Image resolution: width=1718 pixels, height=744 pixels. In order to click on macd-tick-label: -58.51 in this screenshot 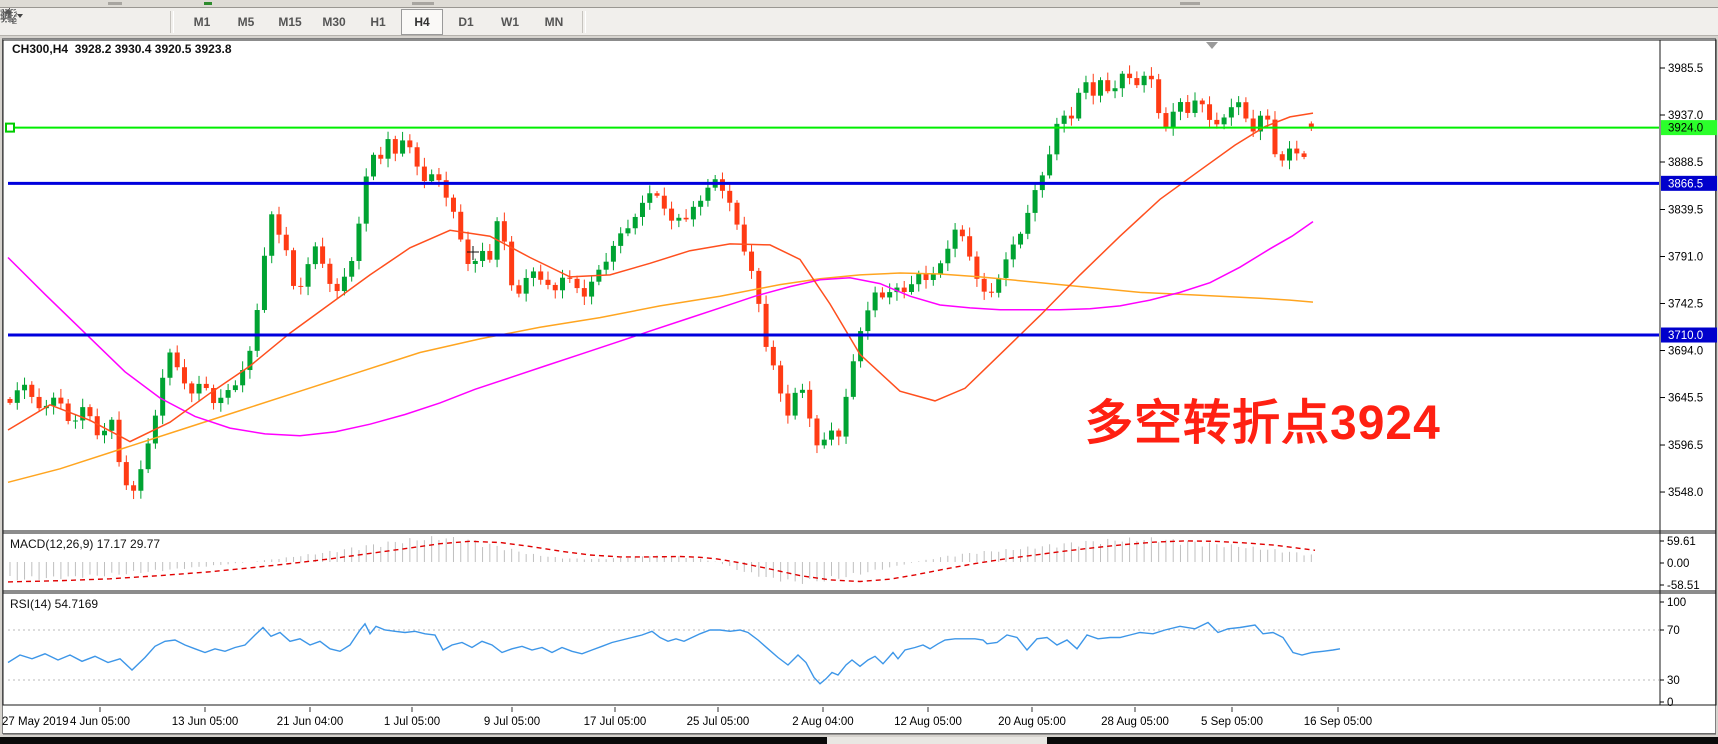, I will do `click(1683, 586)`.